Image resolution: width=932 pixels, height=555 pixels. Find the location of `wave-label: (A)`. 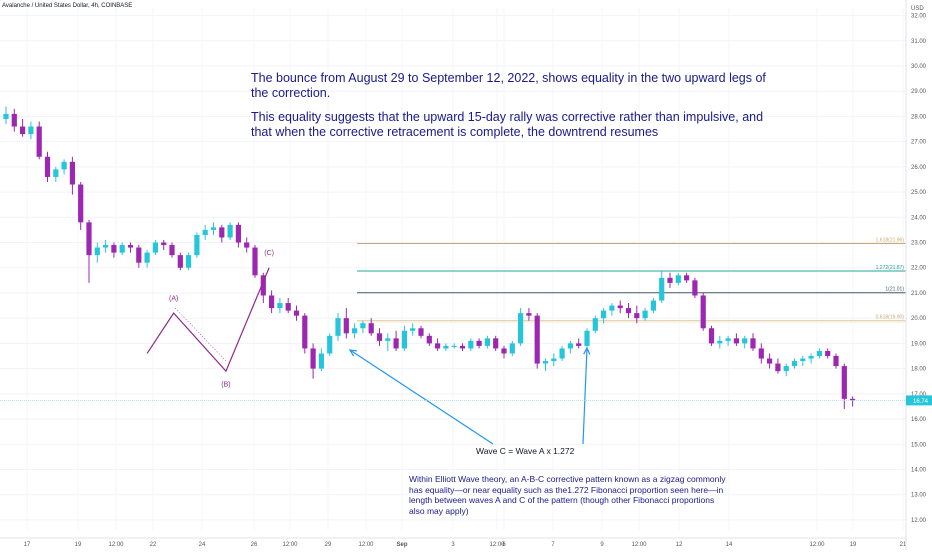

wave-label: (A) is located at coordinates (173, 299).